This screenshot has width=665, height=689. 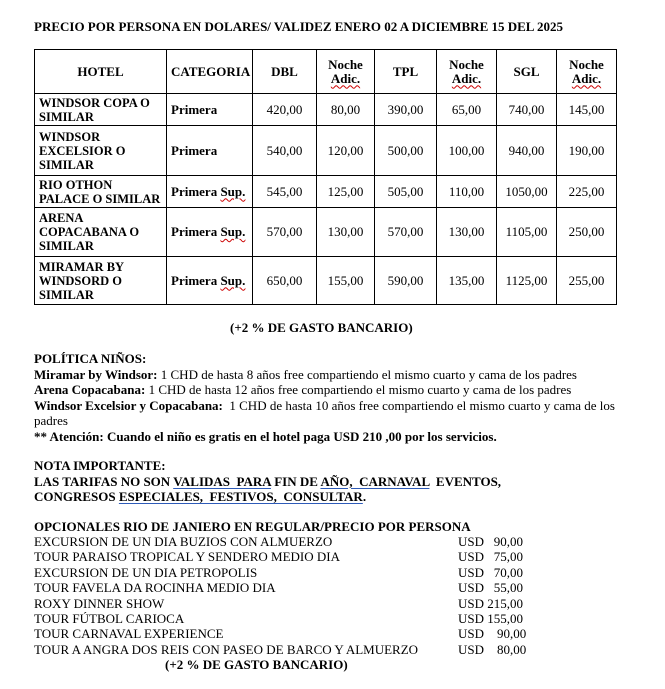 What do you see at coordinates (100, 465) in the screenshot?
I see `nota-title: NOTA IMPORTANTE:` at bounding box center [100, 465].